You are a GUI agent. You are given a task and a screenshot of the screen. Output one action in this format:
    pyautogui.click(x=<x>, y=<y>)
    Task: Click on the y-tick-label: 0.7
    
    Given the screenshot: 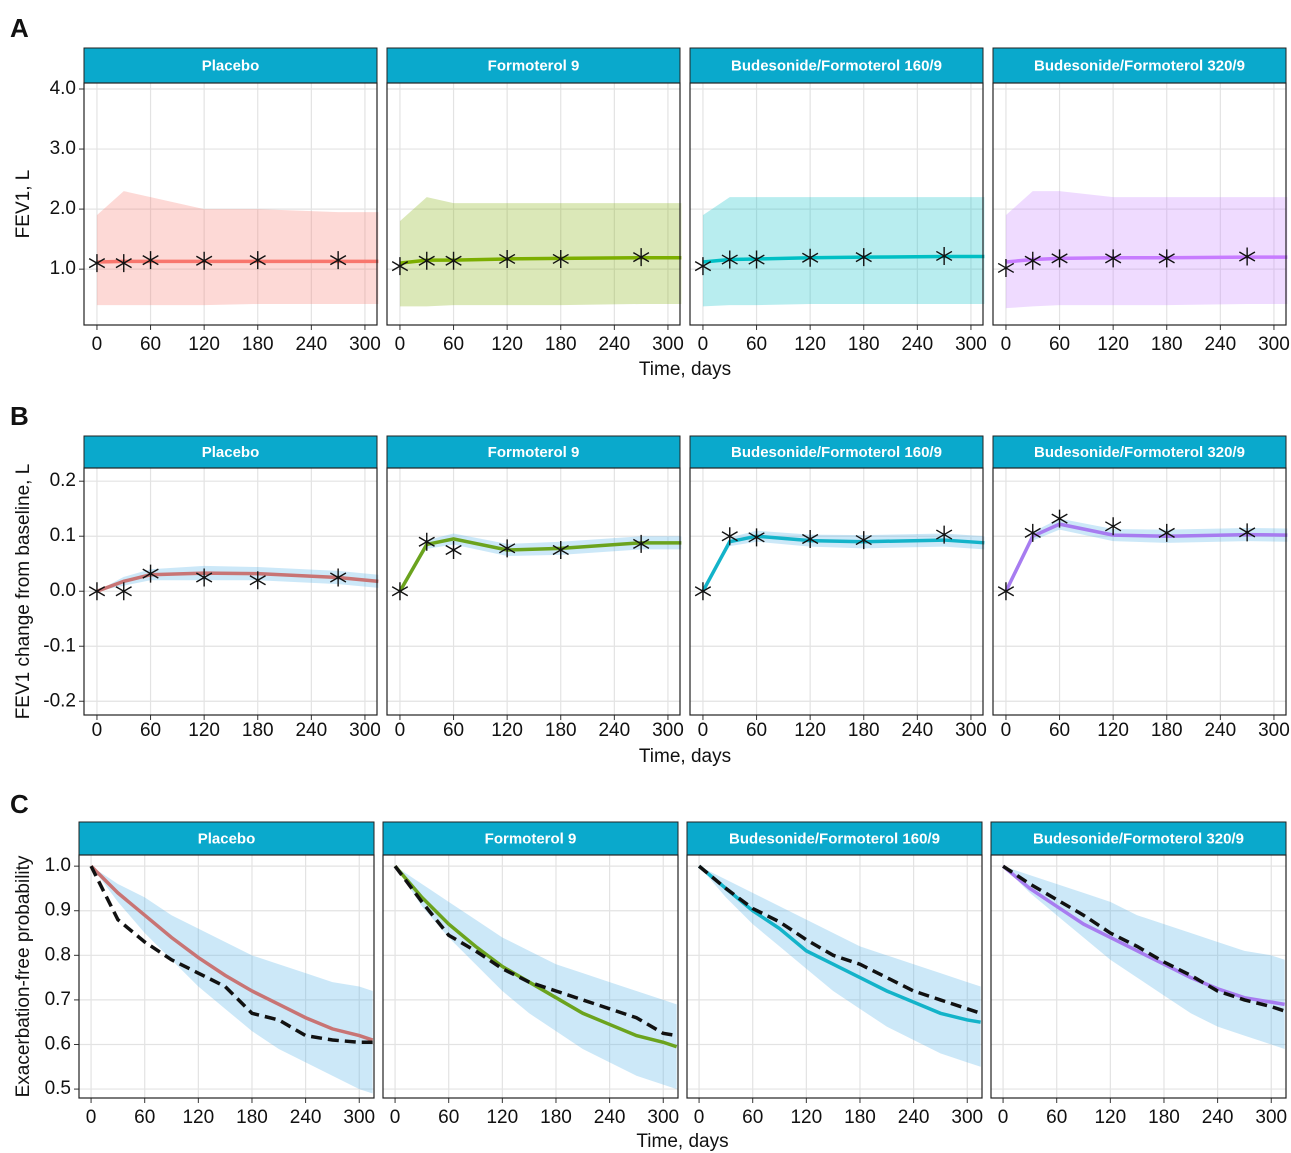 What is the action you would take?
    pyautogui.click(x=58, y=999)
    